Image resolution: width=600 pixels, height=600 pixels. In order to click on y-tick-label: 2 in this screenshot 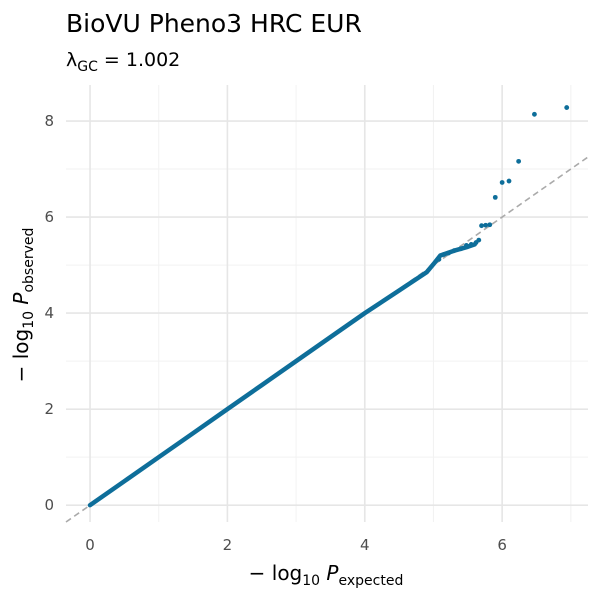, I will do `click(49, 409)`.